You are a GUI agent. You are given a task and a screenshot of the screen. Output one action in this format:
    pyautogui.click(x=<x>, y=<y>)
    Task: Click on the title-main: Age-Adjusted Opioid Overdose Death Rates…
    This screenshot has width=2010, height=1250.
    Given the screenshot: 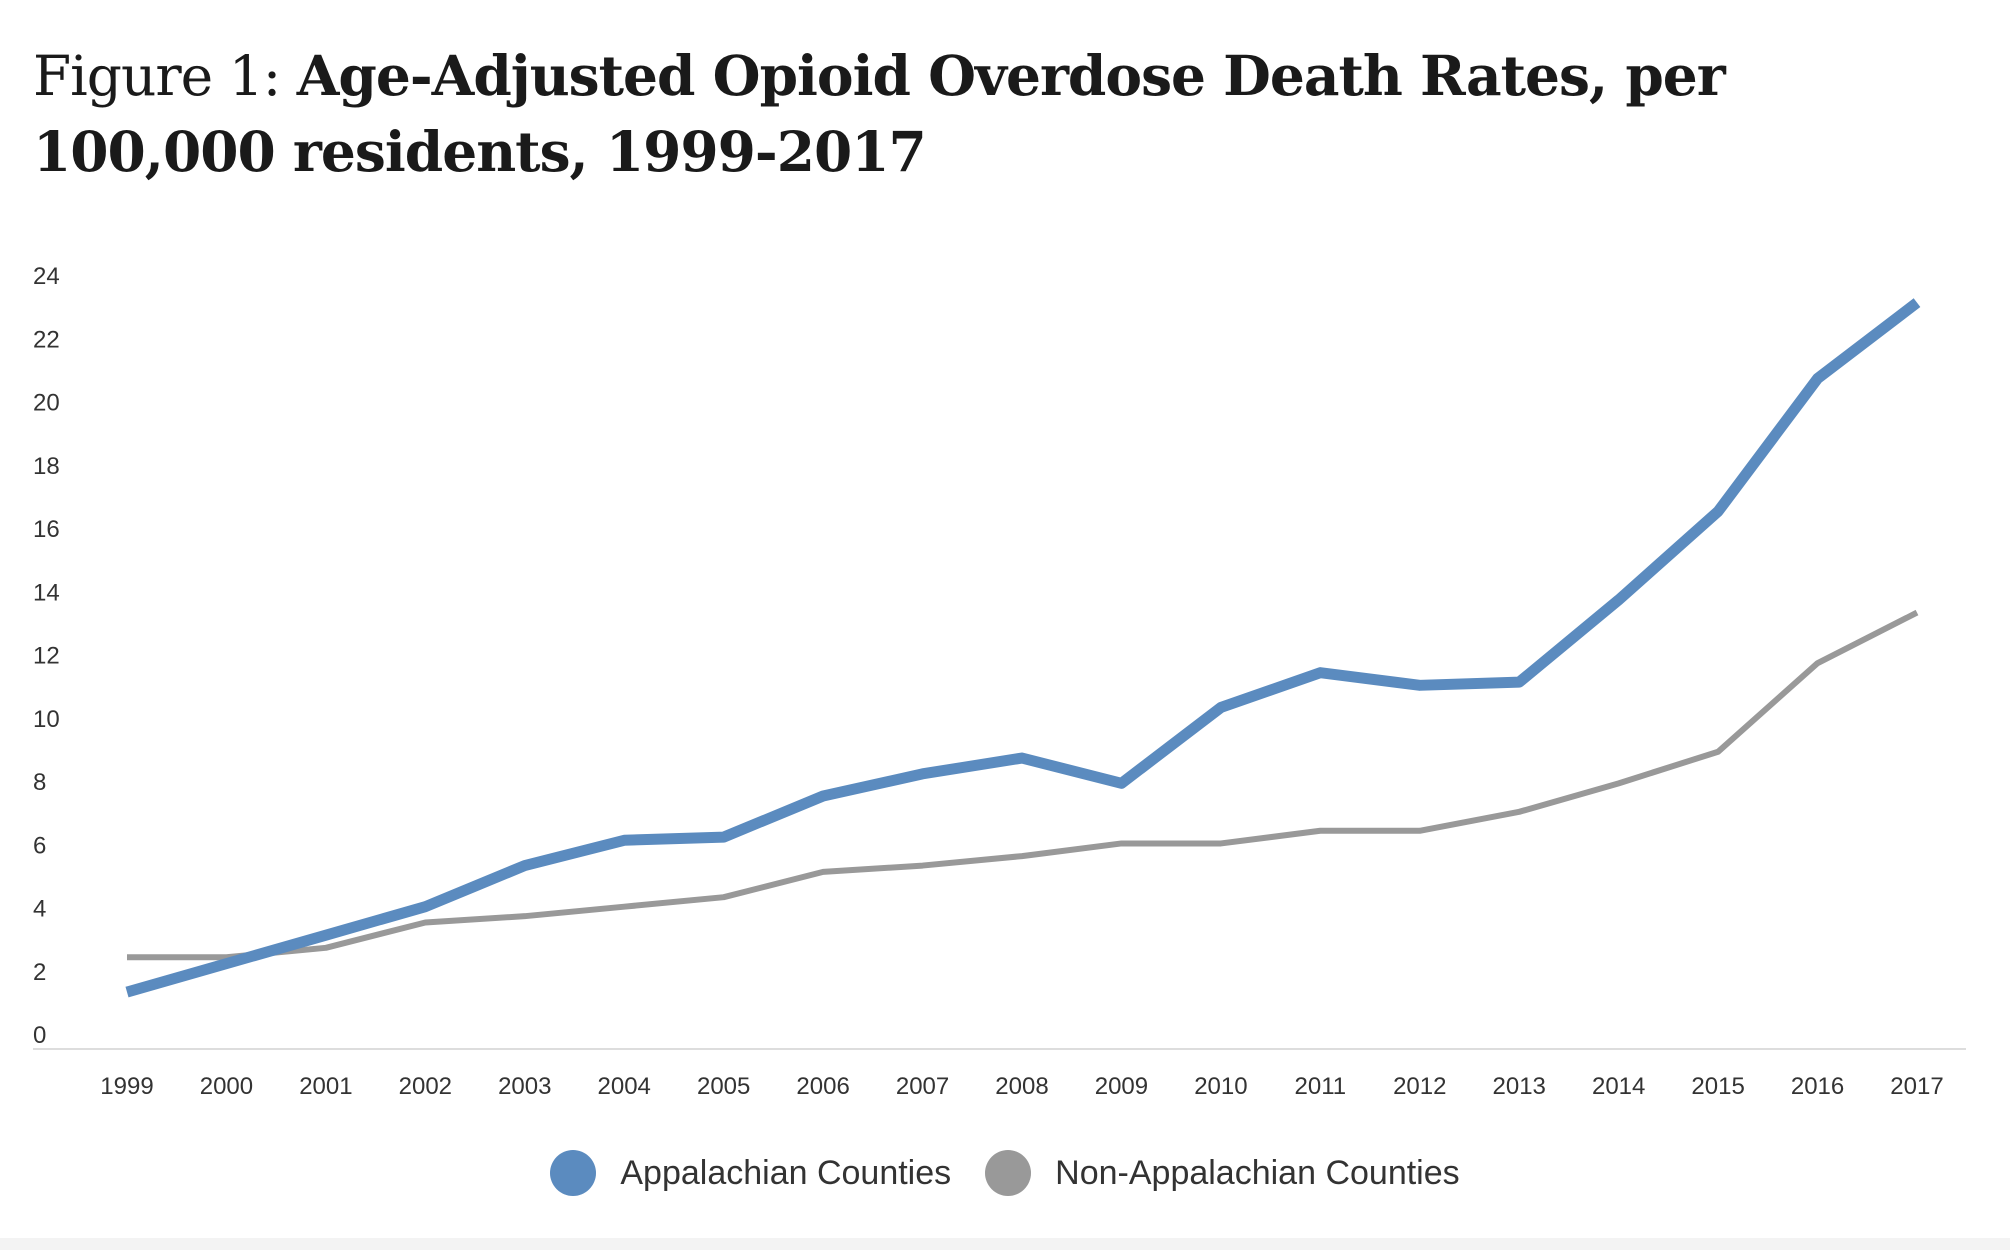 What is the action you would take?
    pyautogui.click(x=879, y=113)
    